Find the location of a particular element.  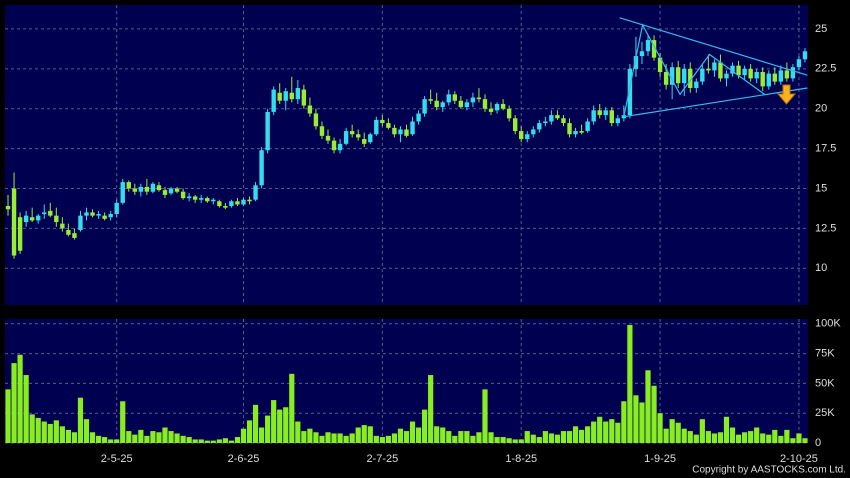

x-tick-label: 1-9-25 is located at coordinates (660, 459).